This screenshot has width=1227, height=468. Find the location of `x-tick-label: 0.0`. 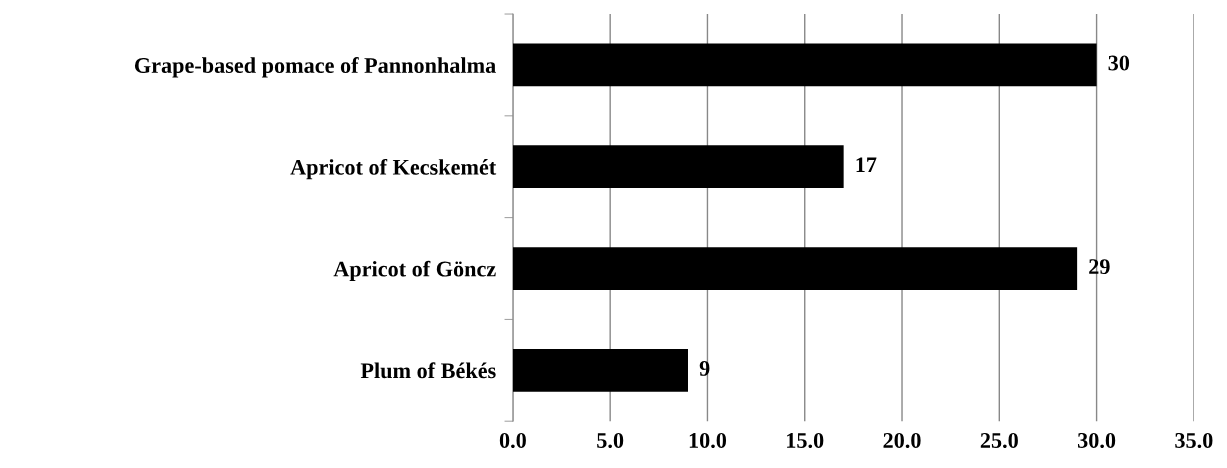

x-tick-label: 0.0 is located at coordinates (512, 440).